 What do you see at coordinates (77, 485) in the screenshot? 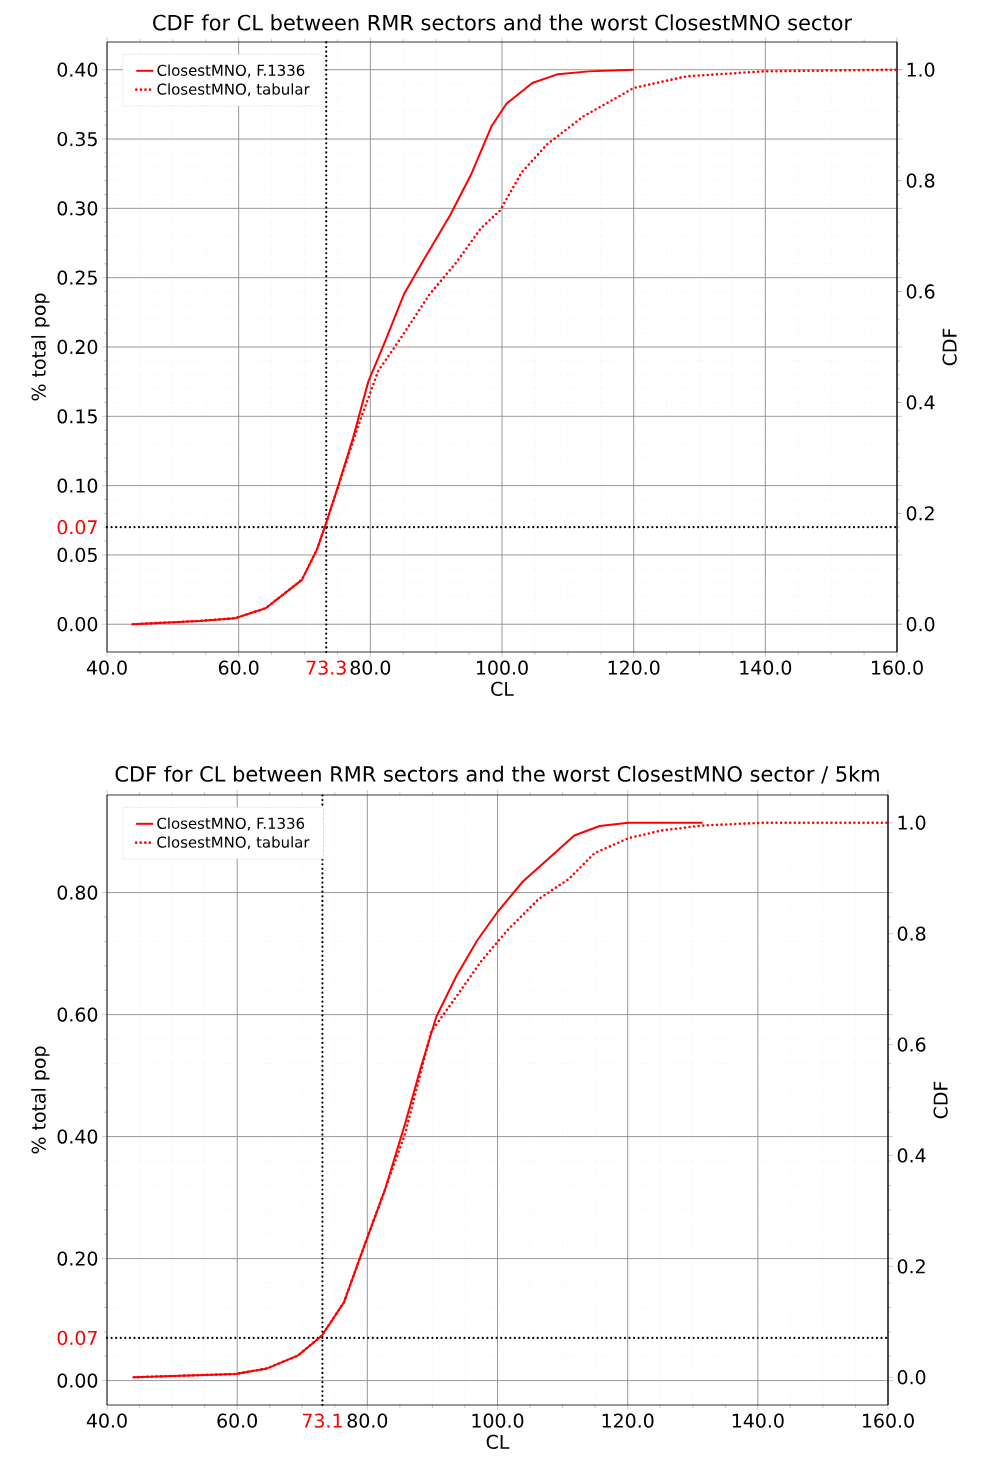
I see `y-tick-label: 0.10` at bounding box center [77, 485].